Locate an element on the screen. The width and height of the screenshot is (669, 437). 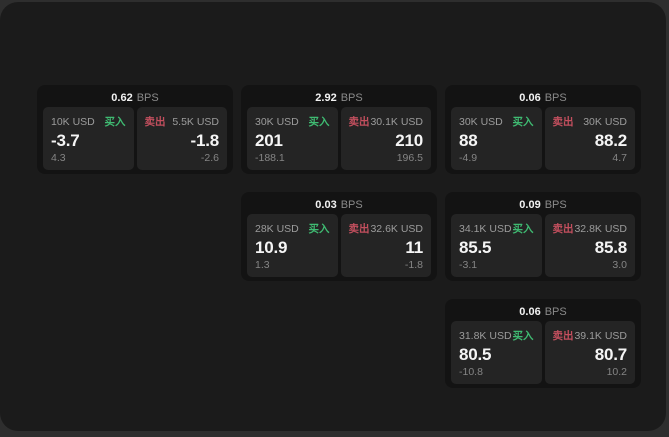
buy-panel: 30K USD 买入 201 -188.1 is located at coordinates (292, 138).